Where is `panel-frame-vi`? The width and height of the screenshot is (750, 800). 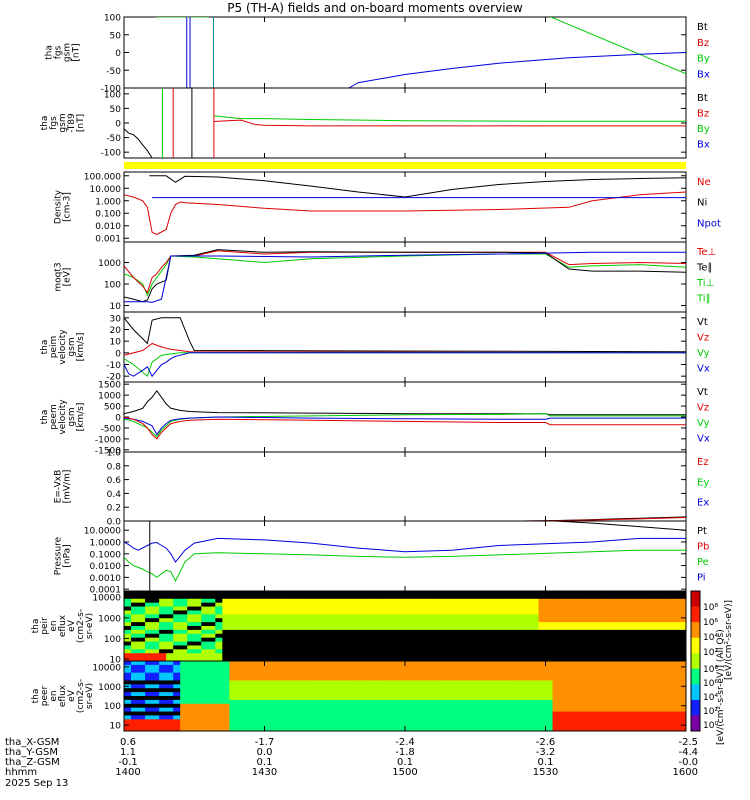
panel-frame-vi is located at coordinates (405, 347).